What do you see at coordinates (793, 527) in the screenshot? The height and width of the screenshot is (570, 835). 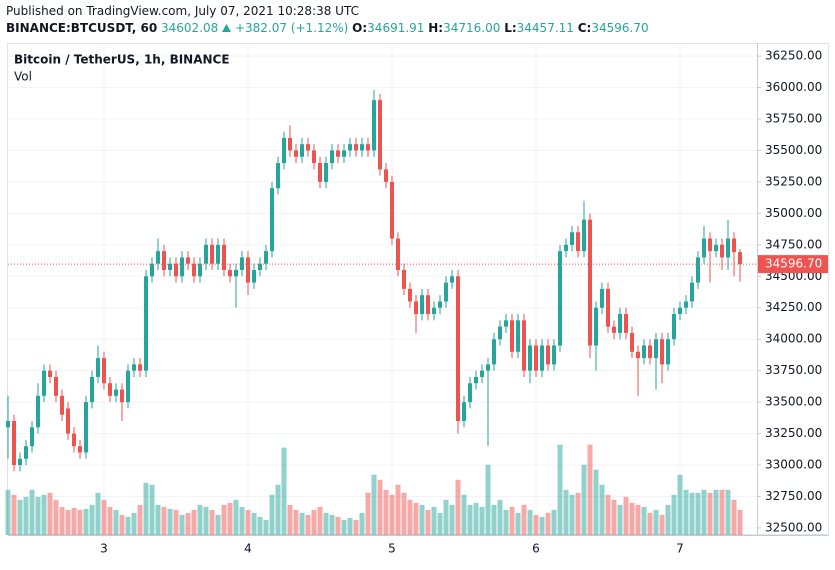 I see `y-tick-label: 32500.00` at bounding box center [793, 527].